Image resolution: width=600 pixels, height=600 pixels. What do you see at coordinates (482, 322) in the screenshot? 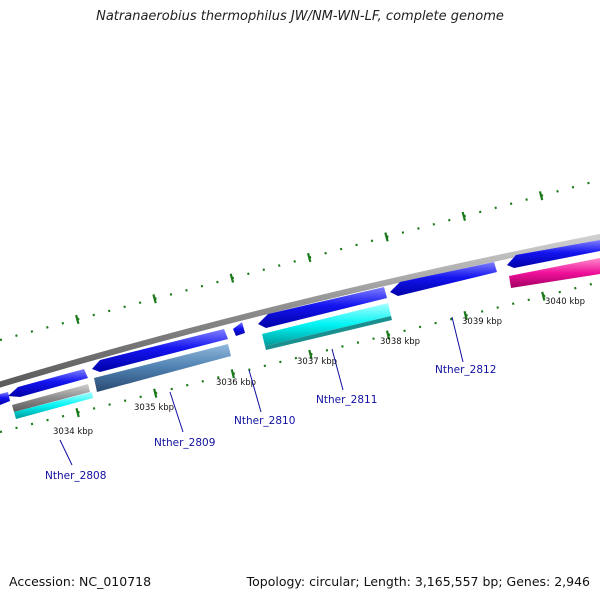
I see `tick-label: 3039 kbp` at bounding box center [482, 322].